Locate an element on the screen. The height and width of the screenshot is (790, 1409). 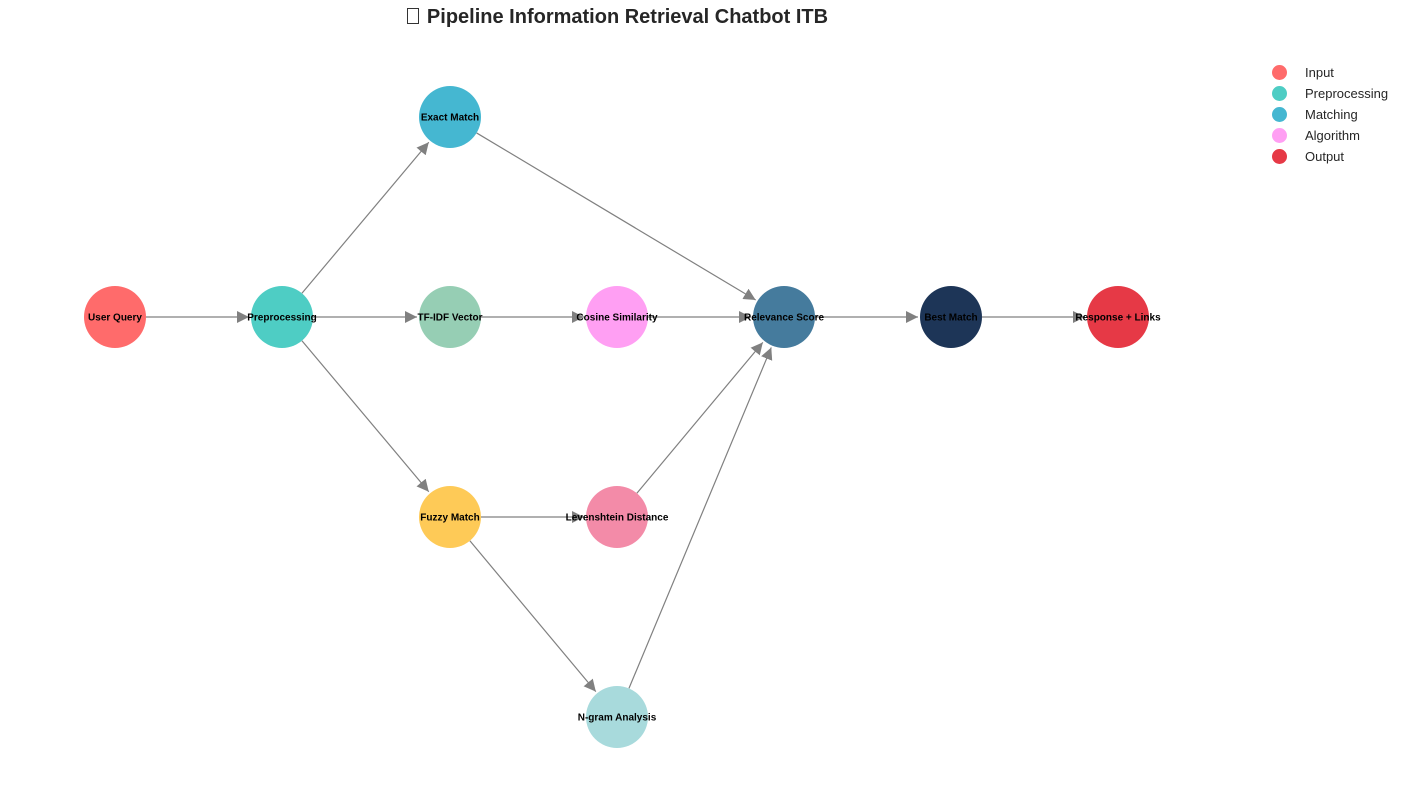
node-circle-exact_match is located at coordinates (450, 117).